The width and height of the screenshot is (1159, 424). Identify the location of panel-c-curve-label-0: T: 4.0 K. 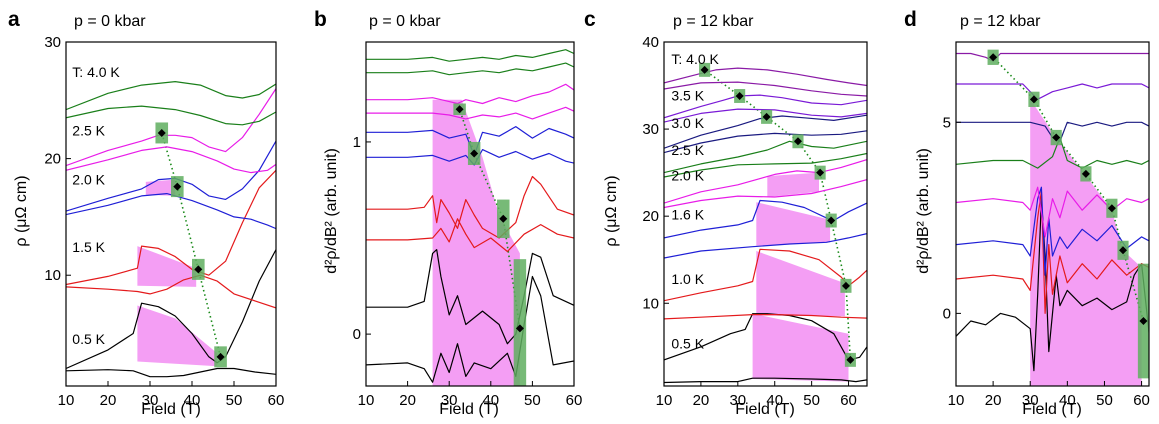
(695, 59).